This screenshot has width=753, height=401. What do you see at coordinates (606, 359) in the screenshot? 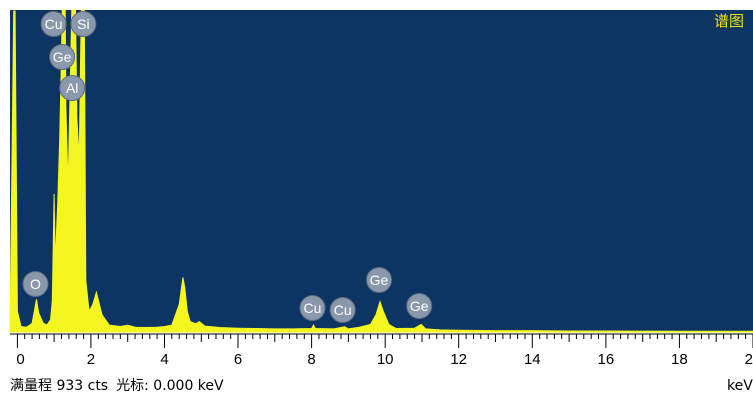
I see `x-tick-label: 16` at bounding box center [606, 359].